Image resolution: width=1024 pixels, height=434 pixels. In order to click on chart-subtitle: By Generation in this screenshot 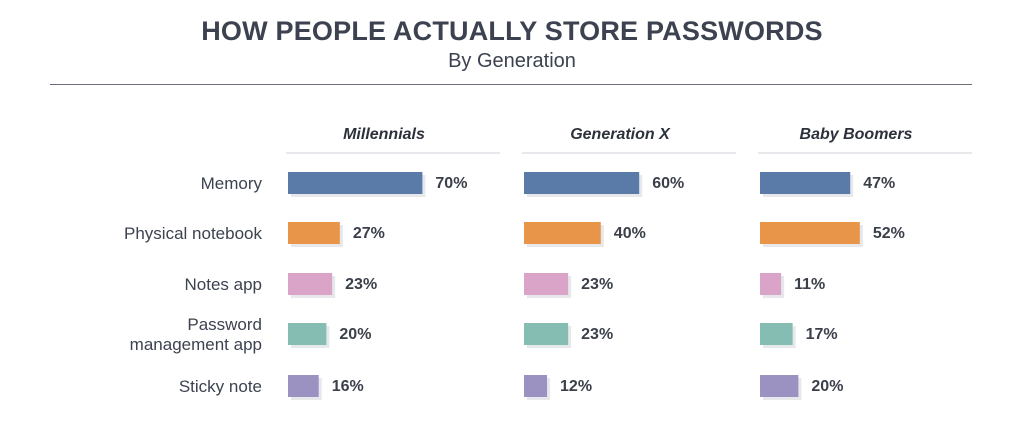, I will do `click(512, 61)`.